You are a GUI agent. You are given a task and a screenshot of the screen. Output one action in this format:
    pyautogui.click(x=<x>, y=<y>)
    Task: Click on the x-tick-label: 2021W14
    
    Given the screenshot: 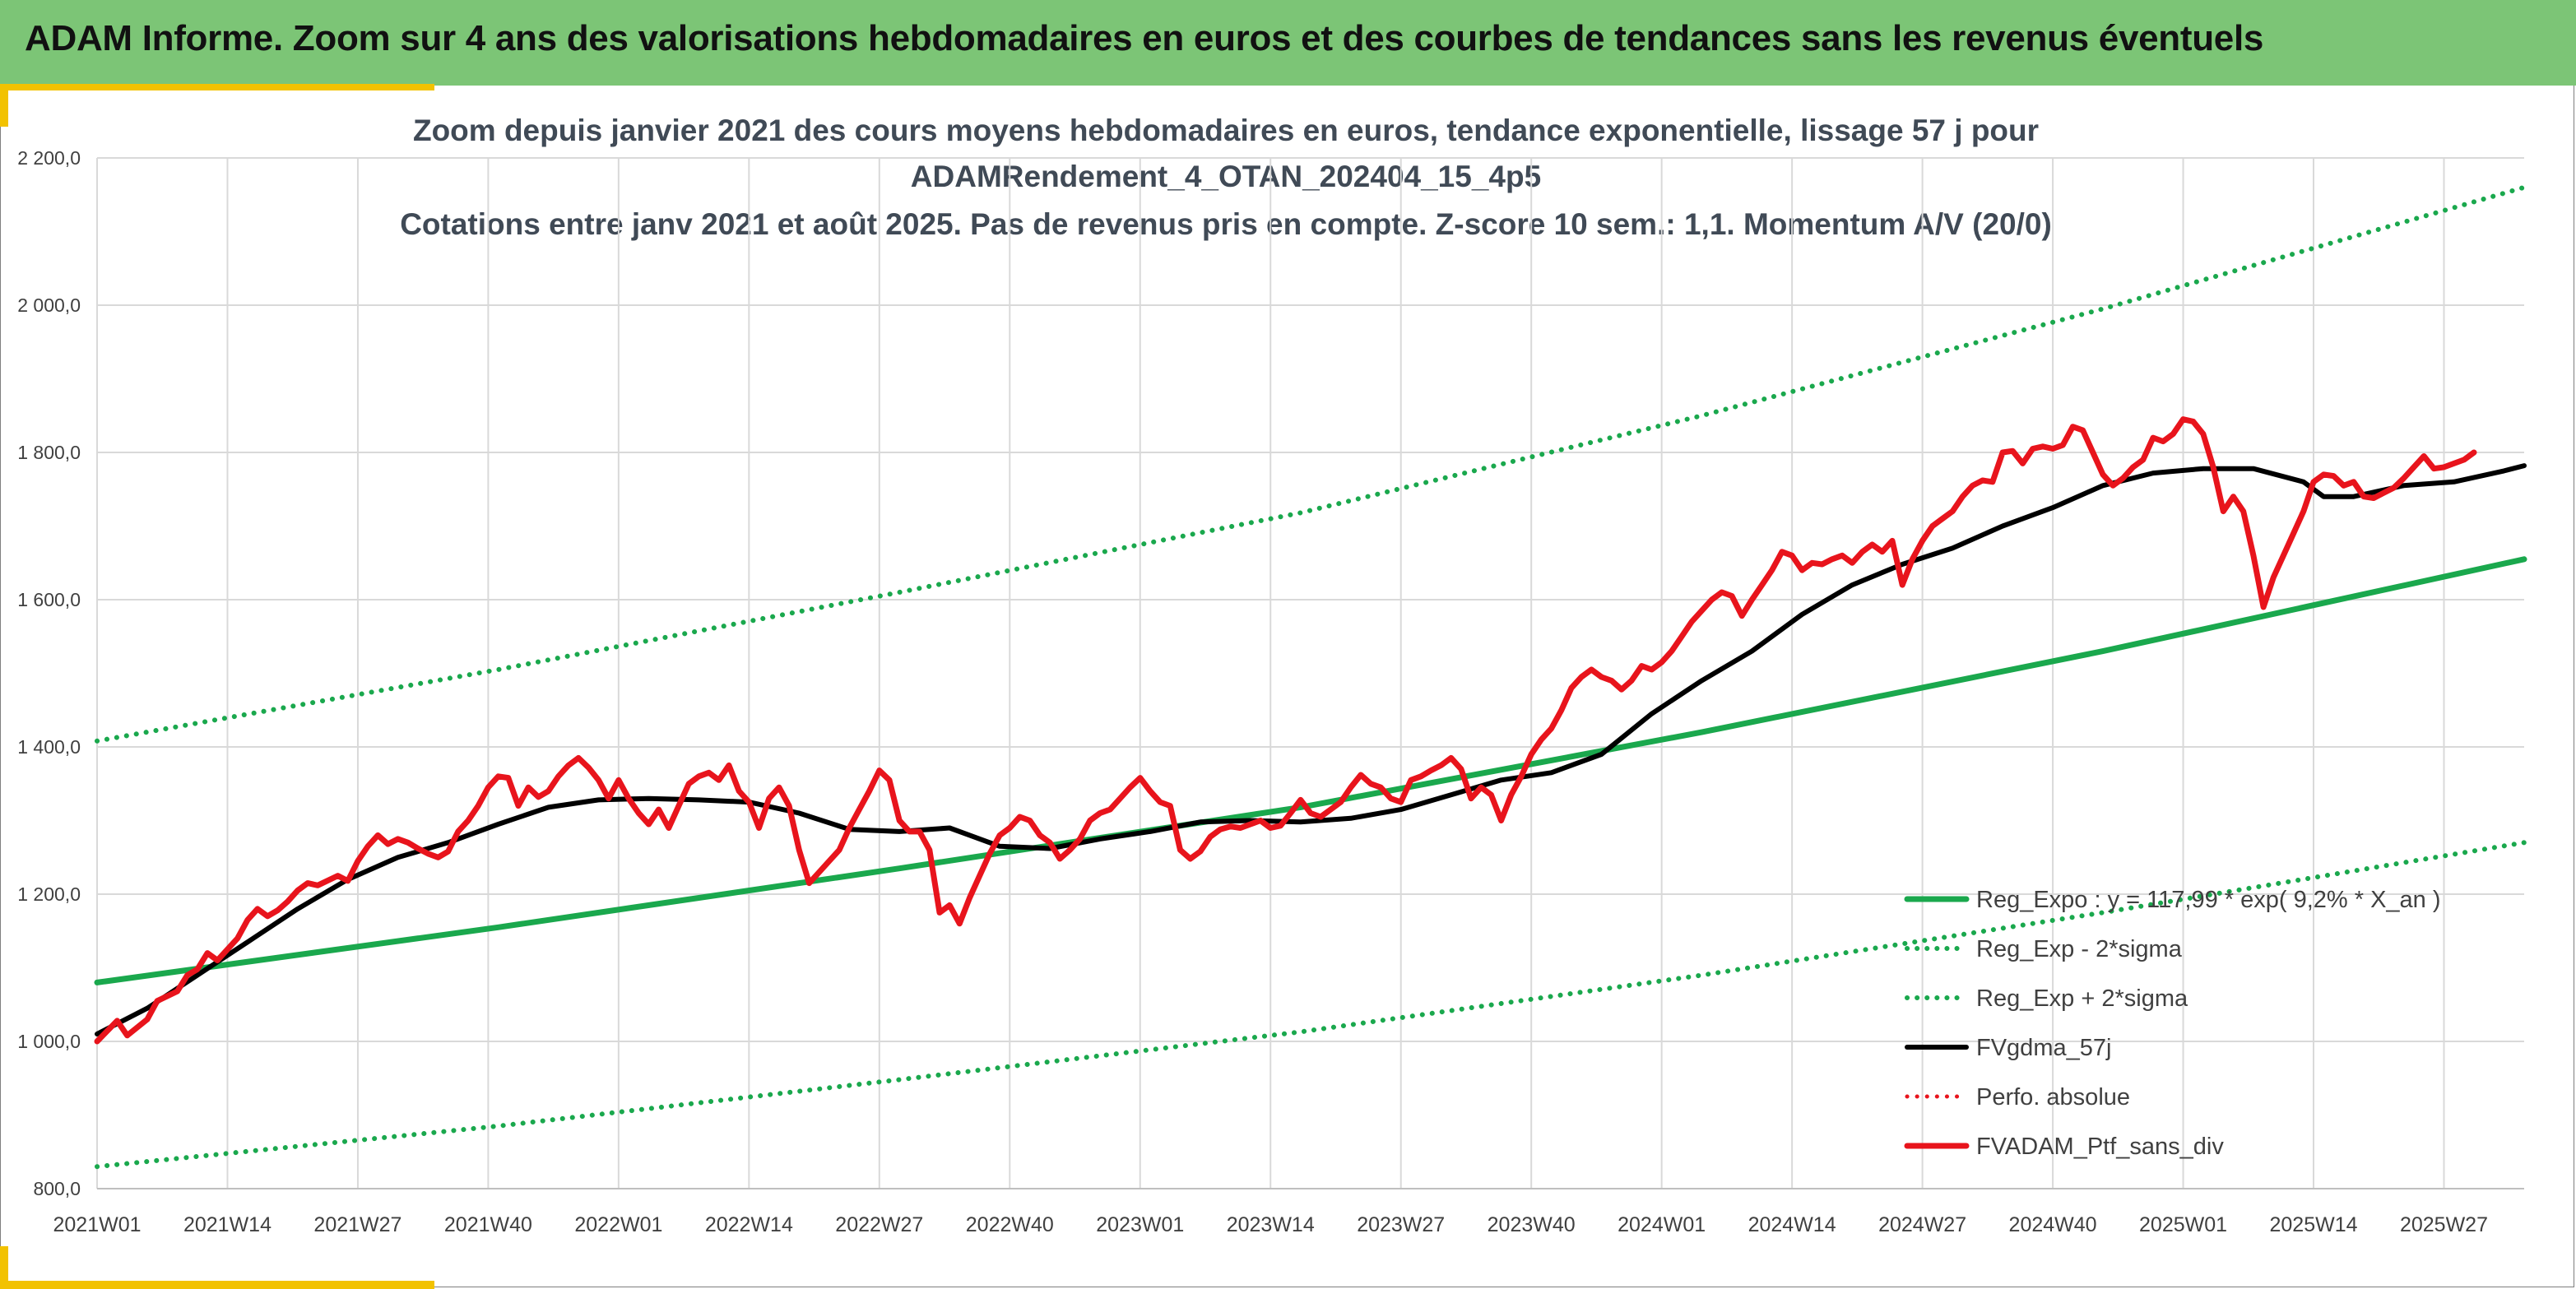 What is the action you would take?
    pyautogui.click(x=228, y=1224)
    